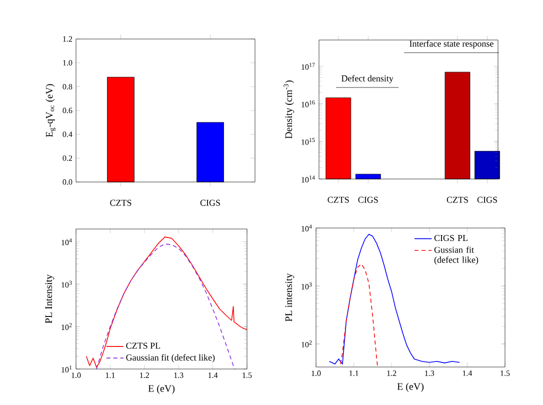  I want to click on y-axis-title: Density (cm$^{-3}$), so click(289, 109).